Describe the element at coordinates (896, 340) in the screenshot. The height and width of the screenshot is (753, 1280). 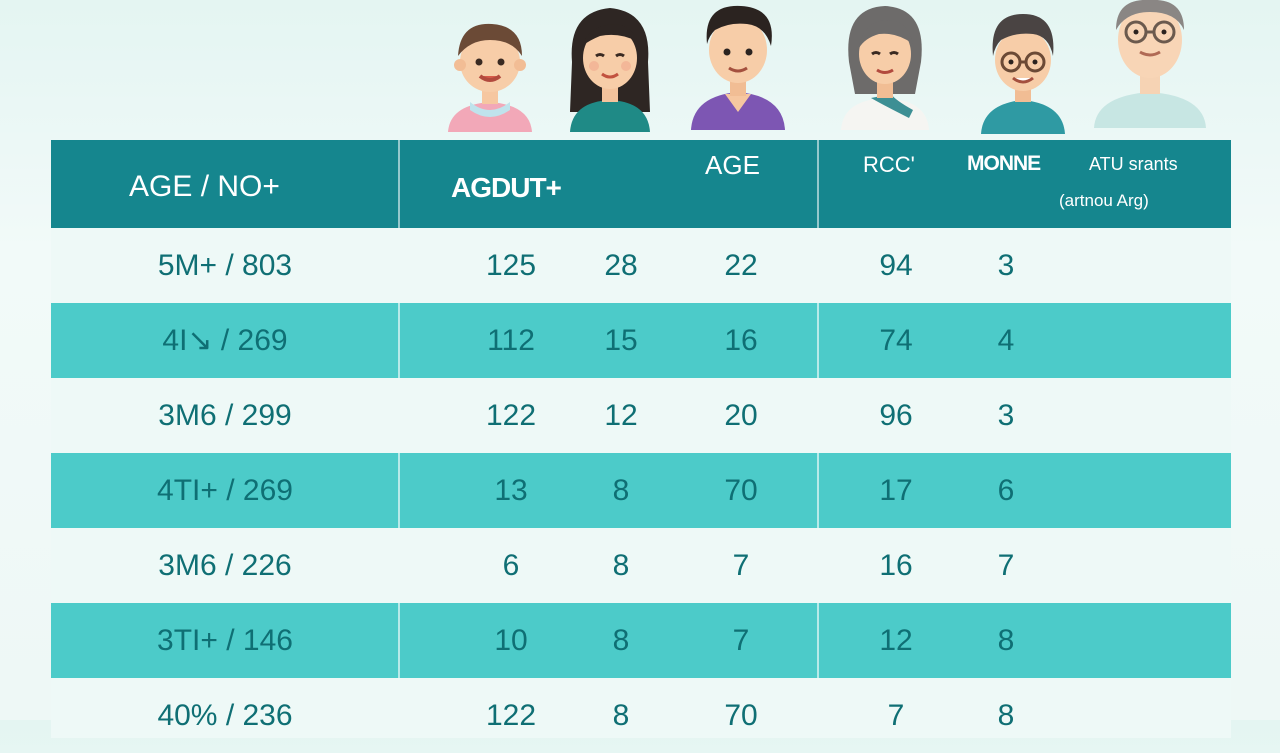
I see `table-cell: 74` at that location.